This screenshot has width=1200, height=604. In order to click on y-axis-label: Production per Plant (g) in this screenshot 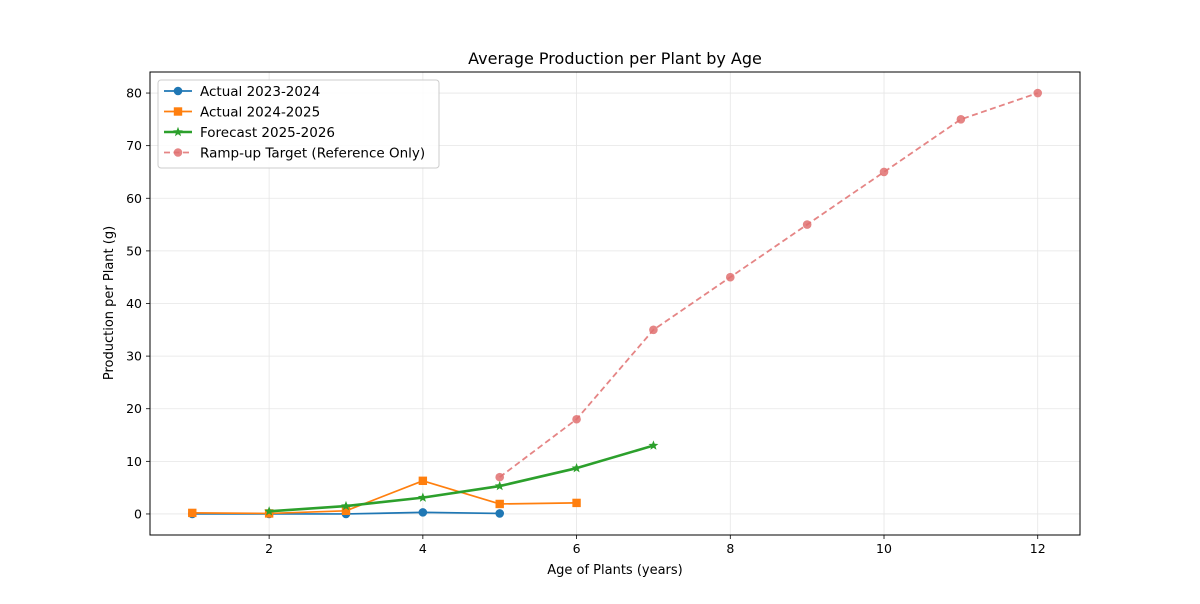, I will do `click(109, 303)`.